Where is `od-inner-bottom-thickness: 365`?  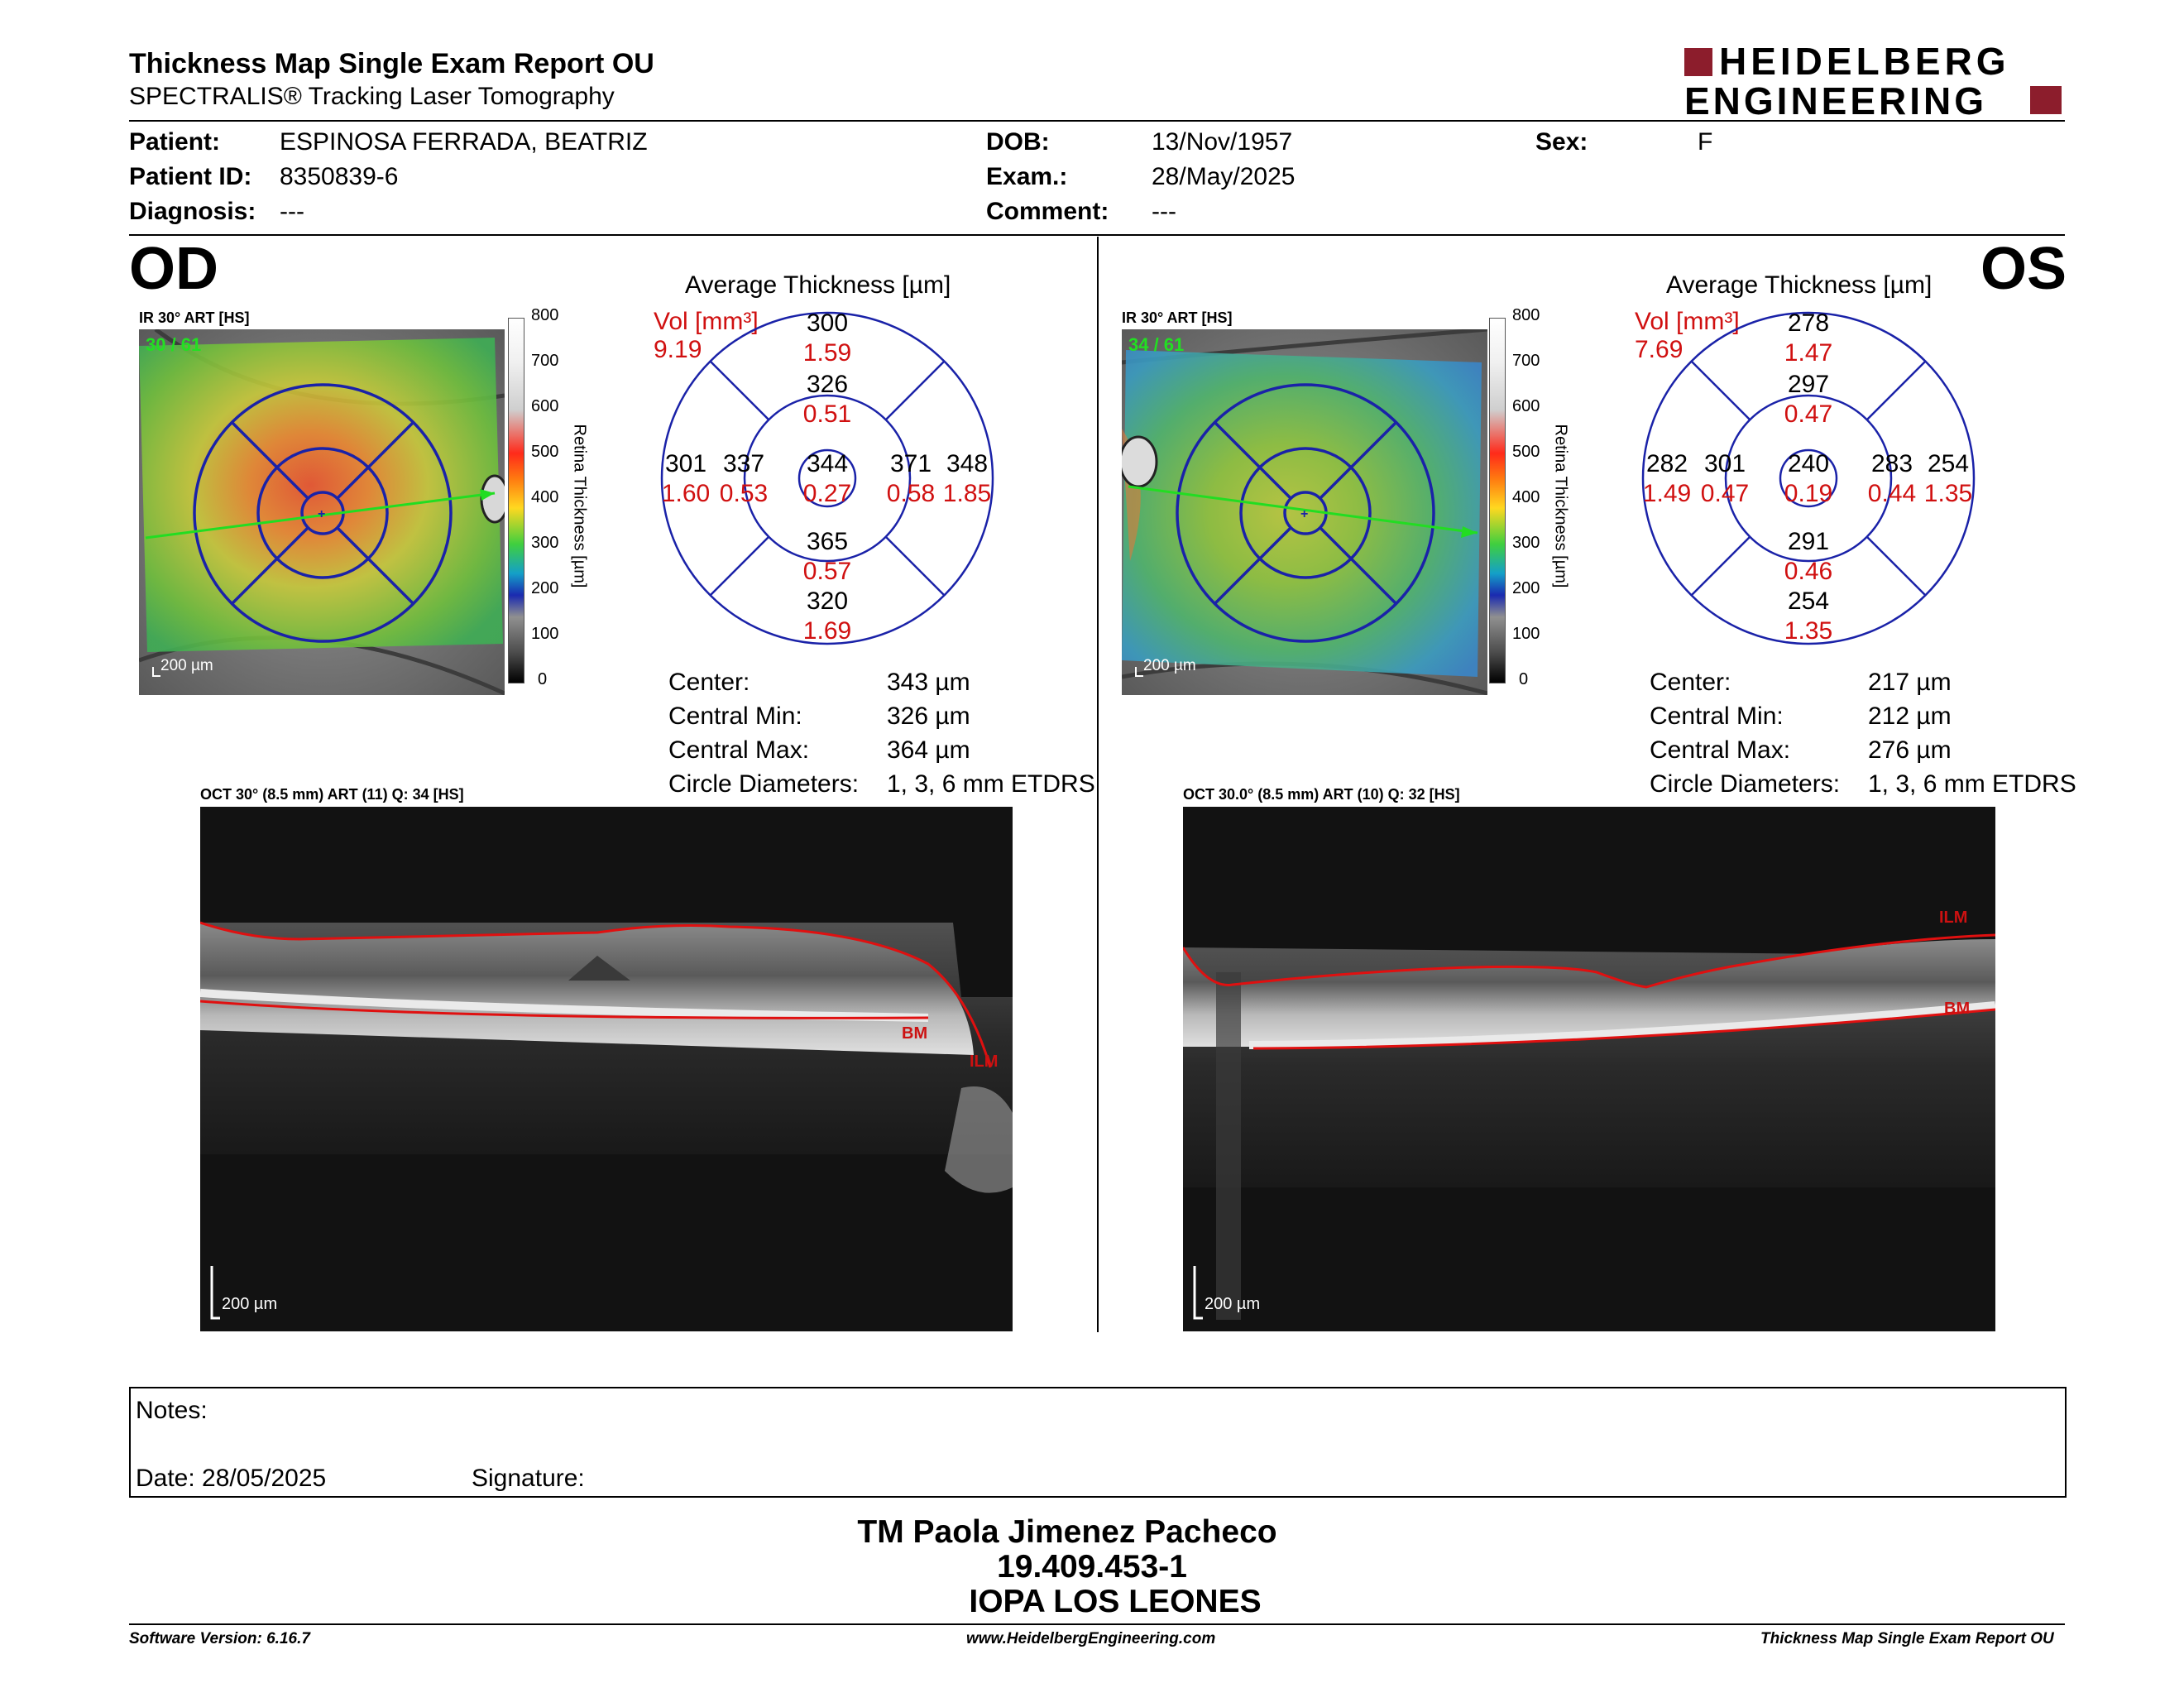
od-inner-bottom-thickness: 365 is located at coordinates (827, 541).